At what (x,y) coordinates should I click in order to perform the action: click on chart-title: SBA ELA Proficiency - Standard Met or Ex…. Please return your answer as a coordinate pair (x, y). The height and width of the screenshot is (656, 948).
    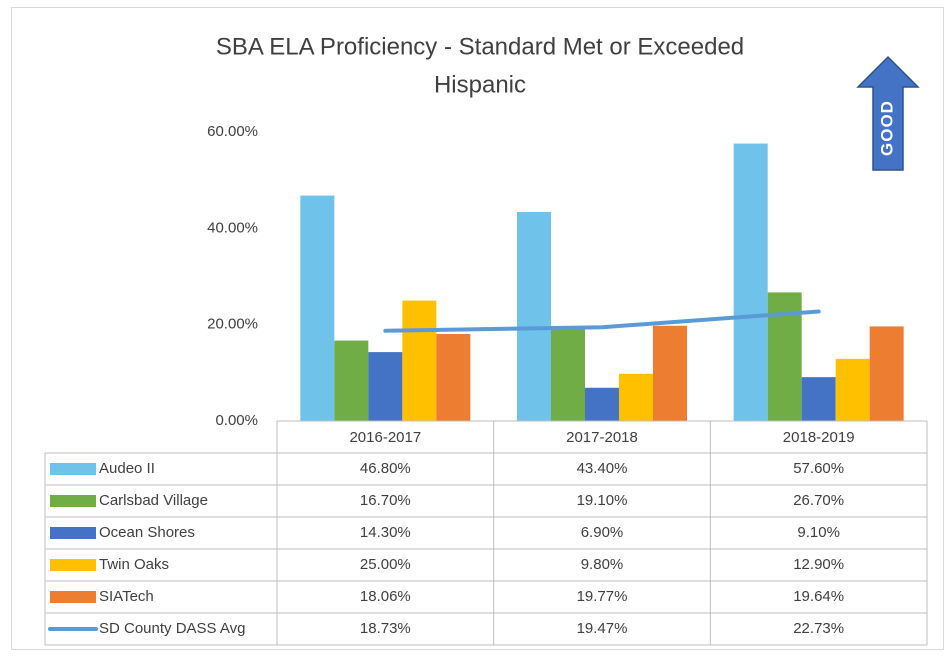
    Looking at the image, I should click on (480, 46).